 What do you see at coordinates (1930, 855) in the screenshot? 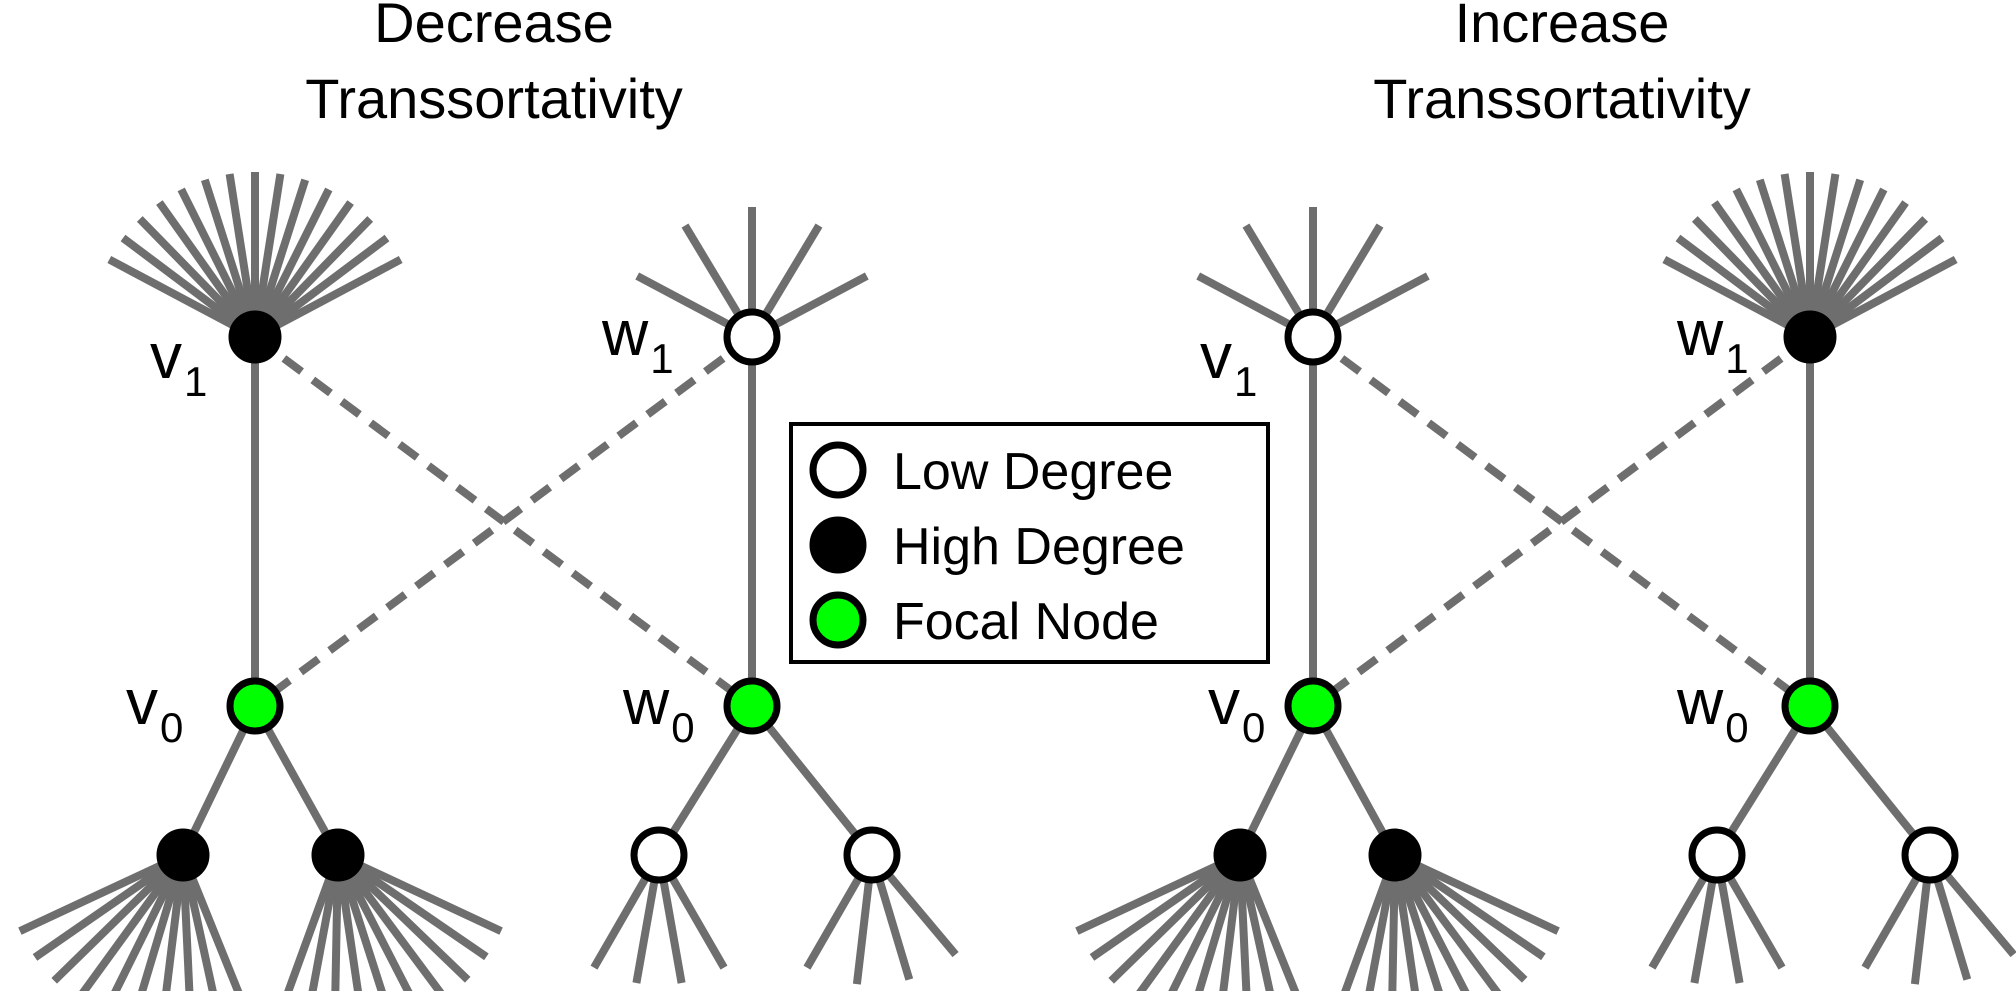
I see `right-node-w0-child2` at bounding box center [1930, 855].